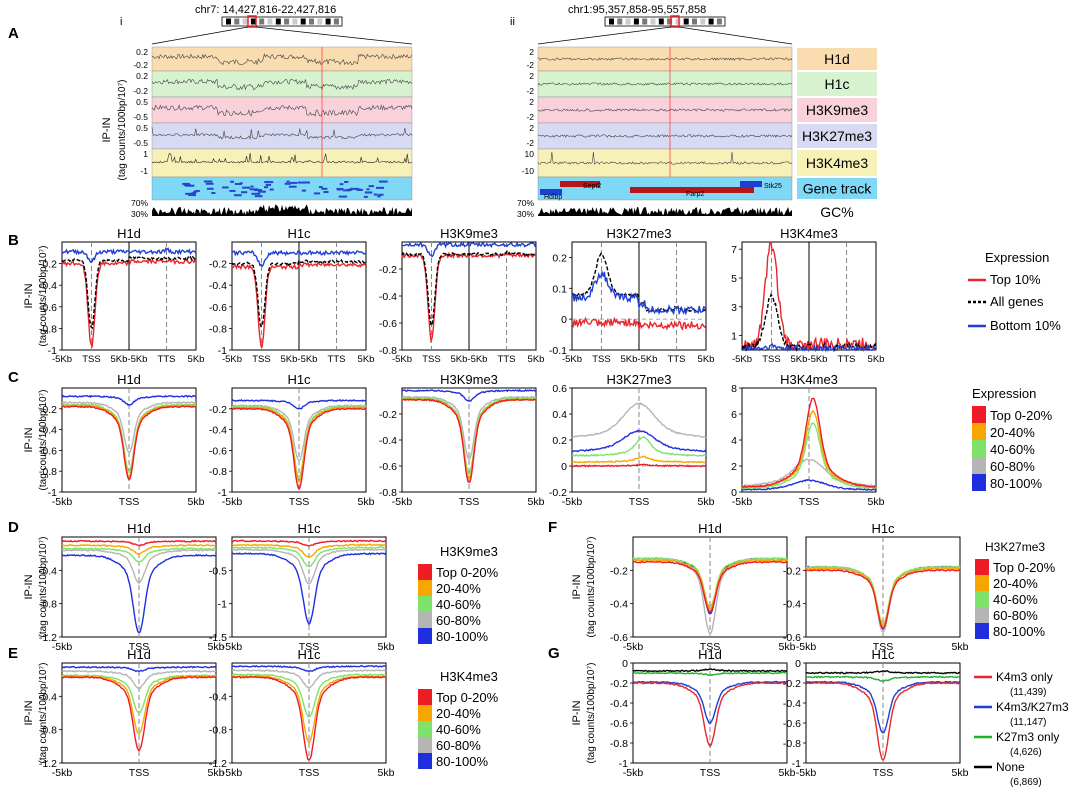  Describe the element at coordinates (458, 745) in the screenshot. I see `legend-label: 60-80%` at that location.